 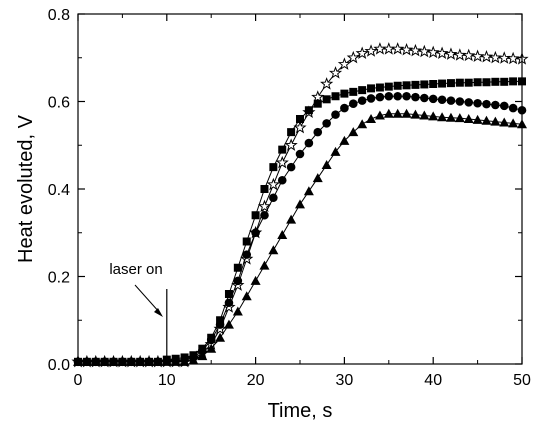 What do you see at coordinates (138, 310) in the screenshot?
I see `annotation-layer: laser on` at bounding box center [138, 310].